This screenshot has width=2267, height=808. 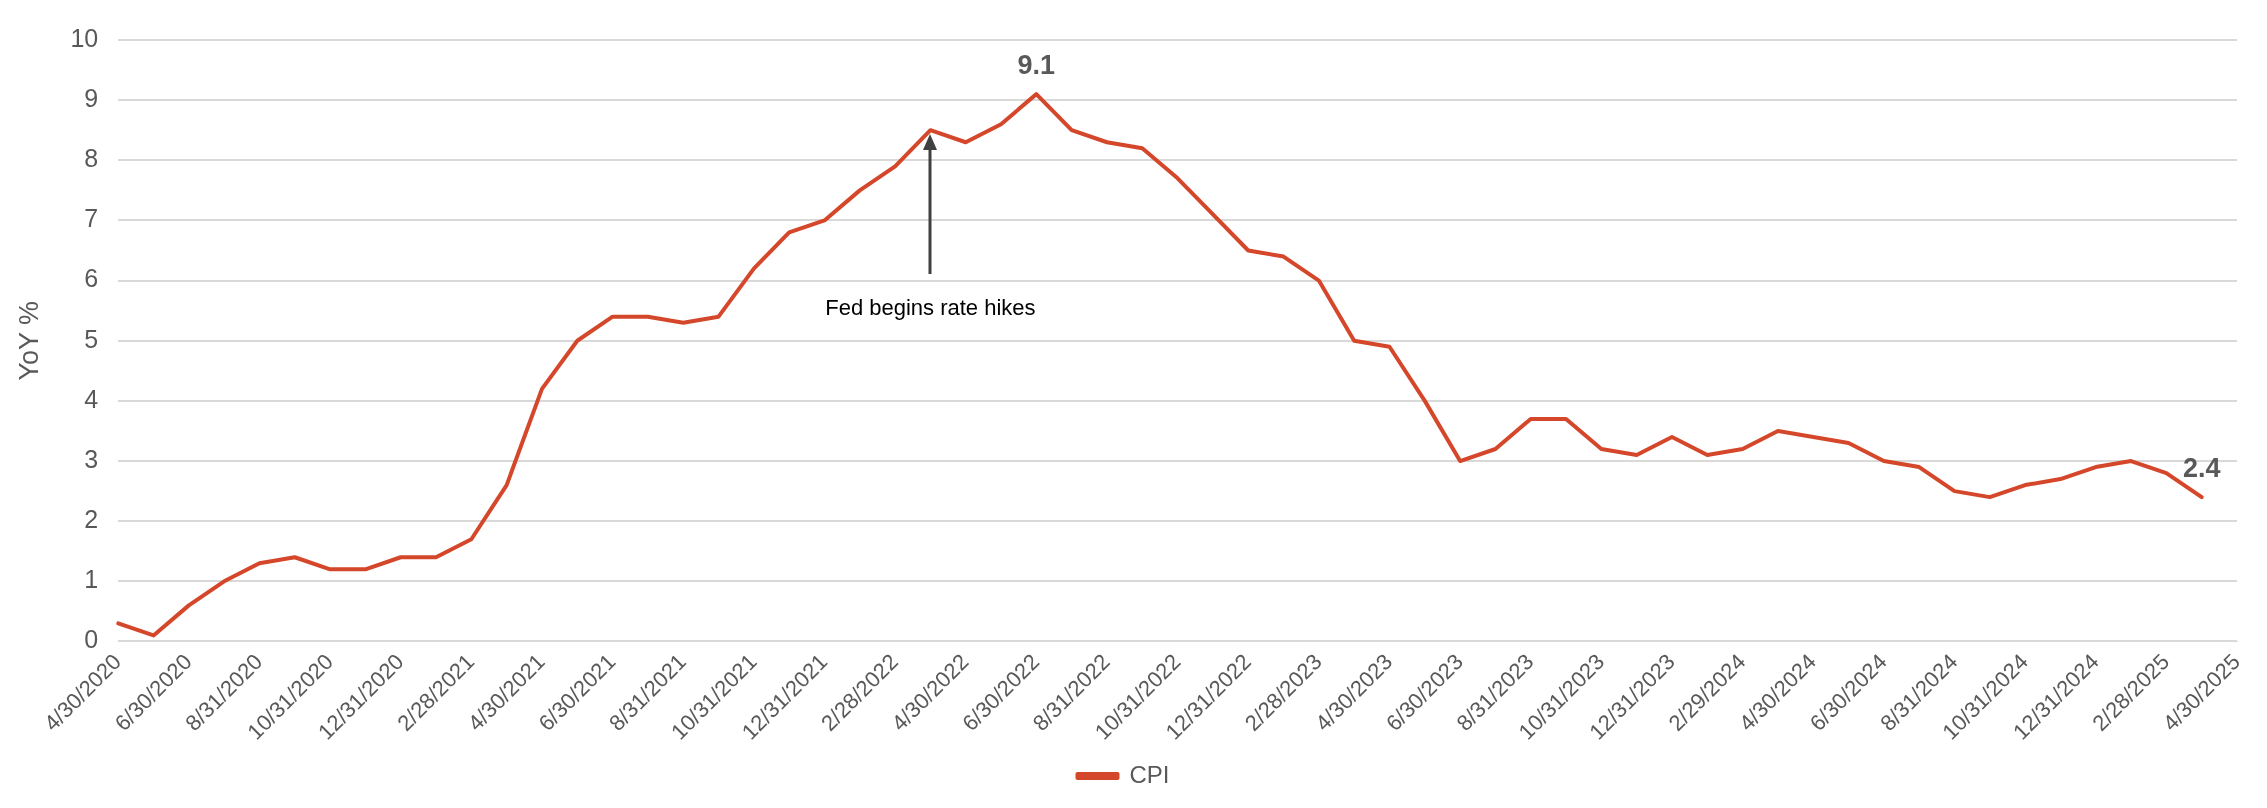 I want to click on legend-label: CPI, so click(x=1149, y=774).